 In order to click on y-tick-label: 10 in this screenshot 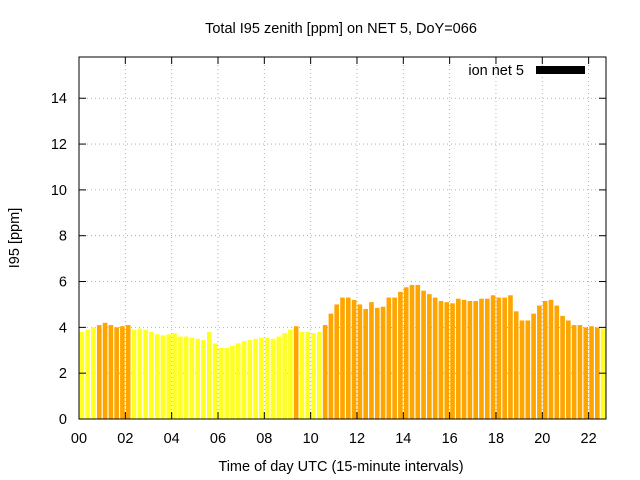, I will do `click(59, 191)`.